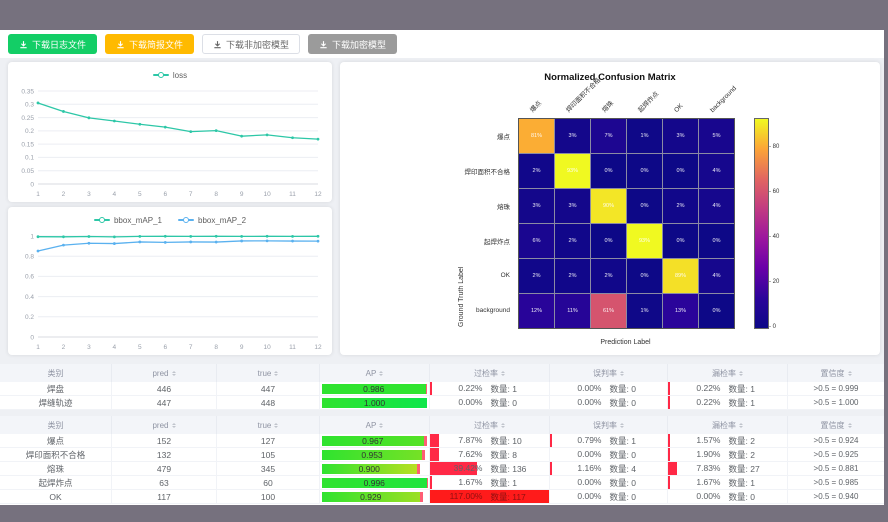 This screenshot has height=522, width=888. What do you see at coordinates (371, 425) in the screenshot?
I see `column-header-label: AP` at bounding box center [371, 425].